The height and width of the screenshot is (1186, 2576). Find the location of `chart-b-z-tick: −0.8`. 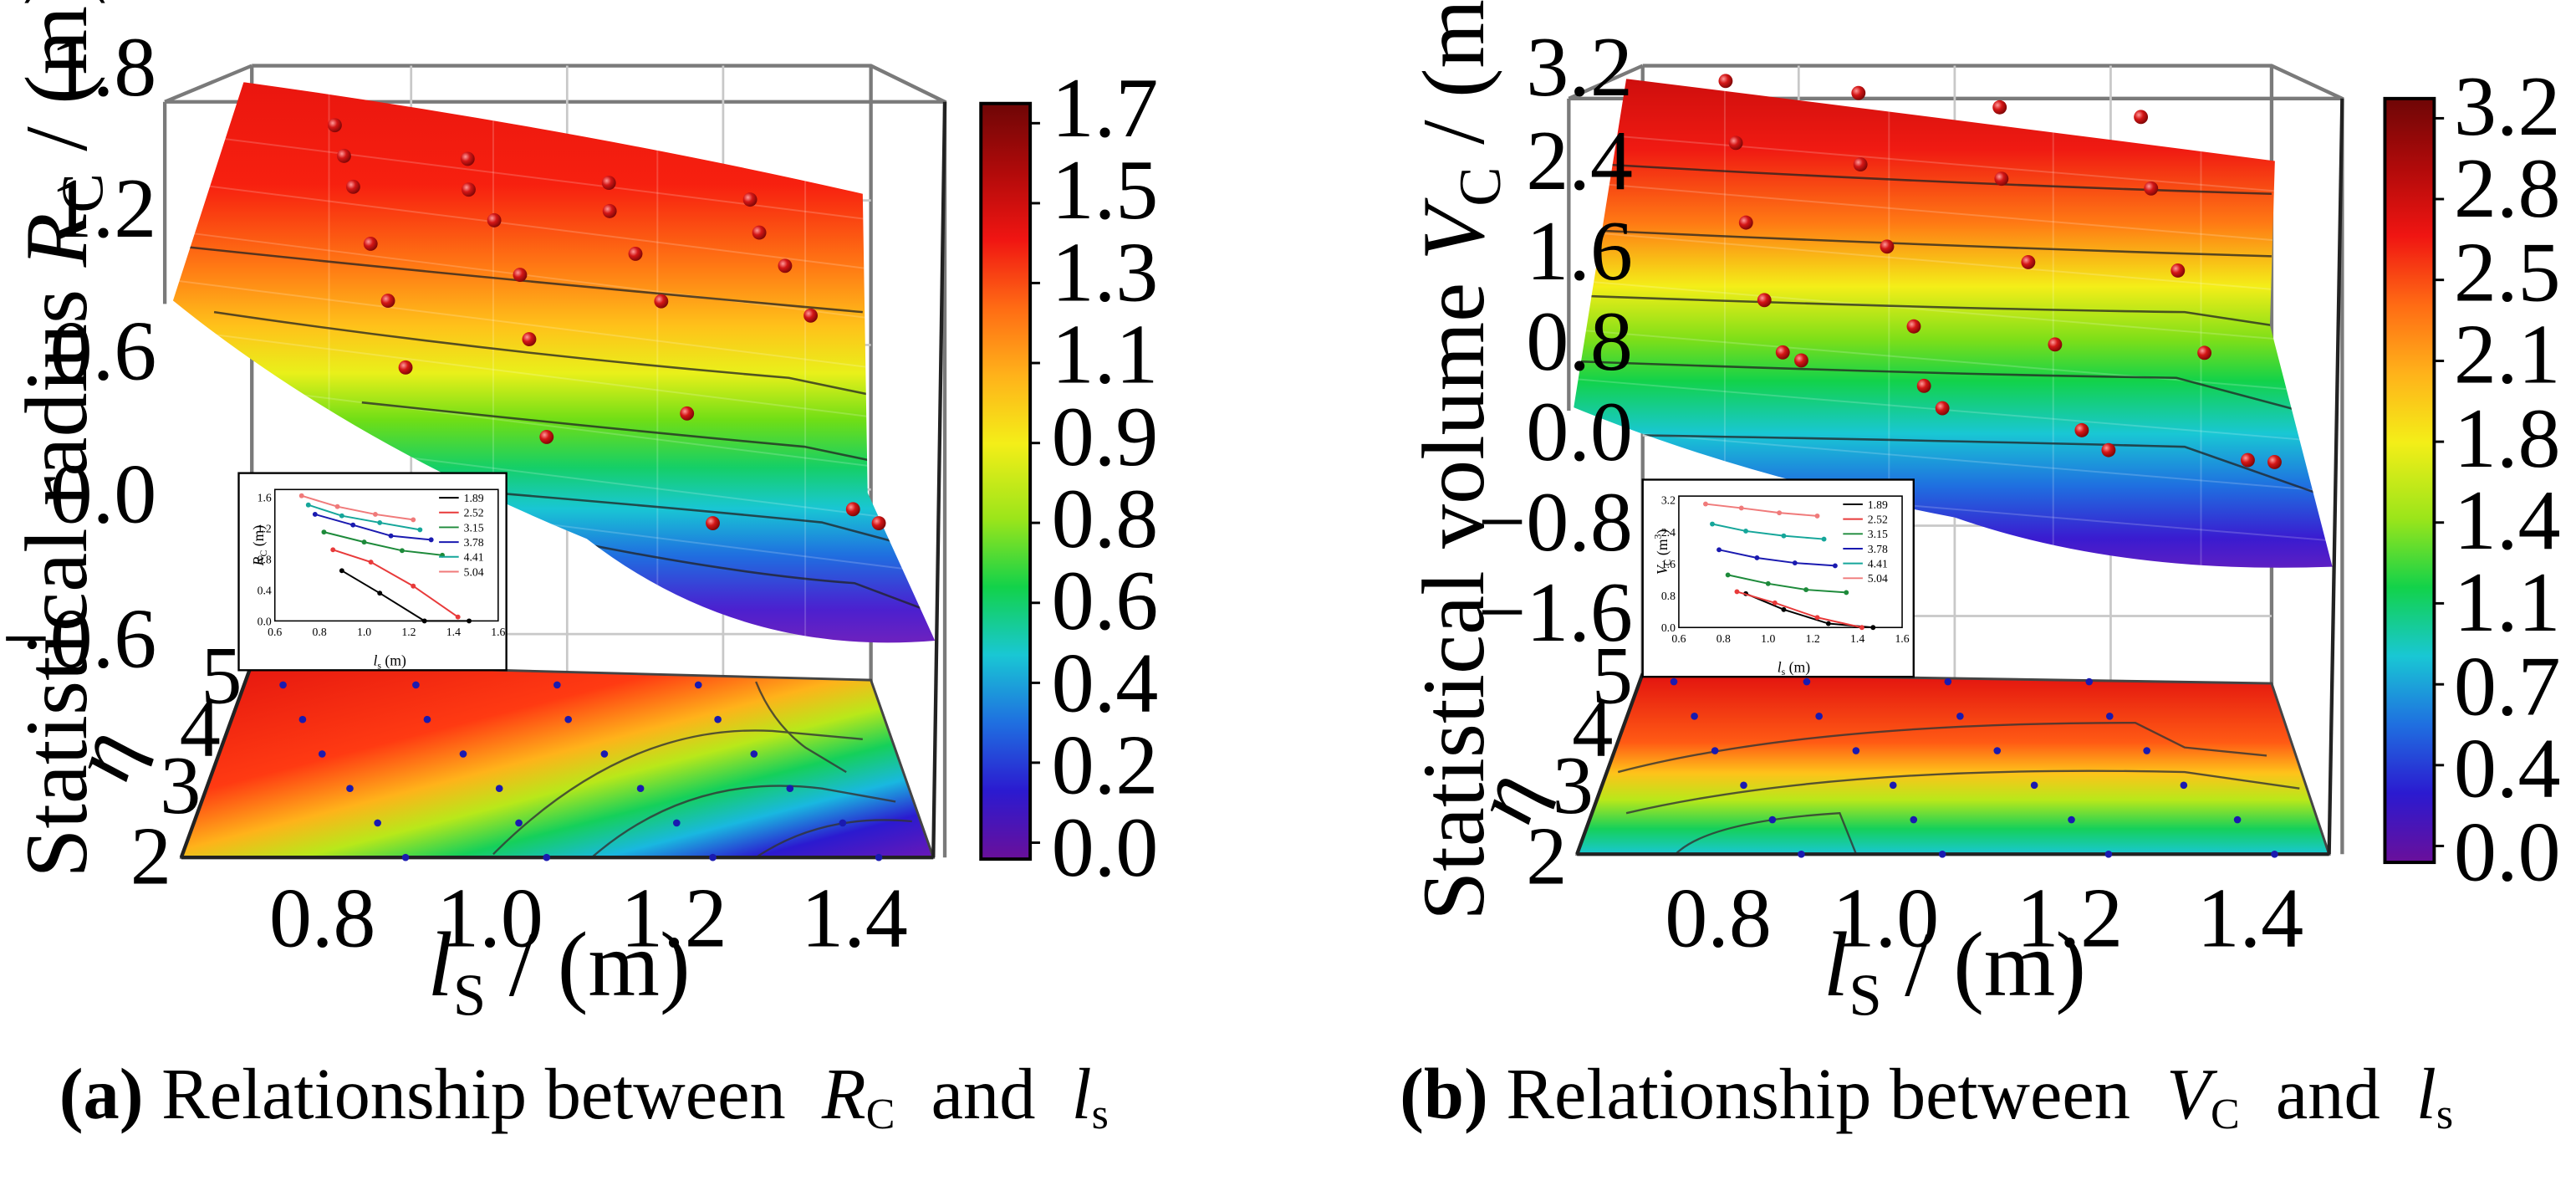

chart-b-z-tick: −0.8 is located at coordinates (1555, 522).